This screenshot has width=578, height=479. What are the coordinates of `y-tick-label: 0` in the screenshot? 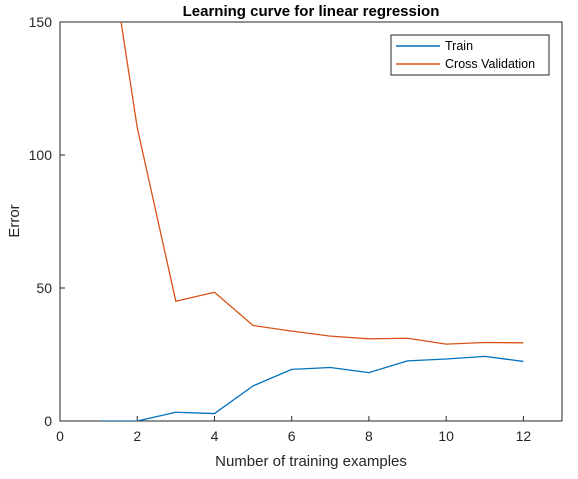 It's located at (48, 421).